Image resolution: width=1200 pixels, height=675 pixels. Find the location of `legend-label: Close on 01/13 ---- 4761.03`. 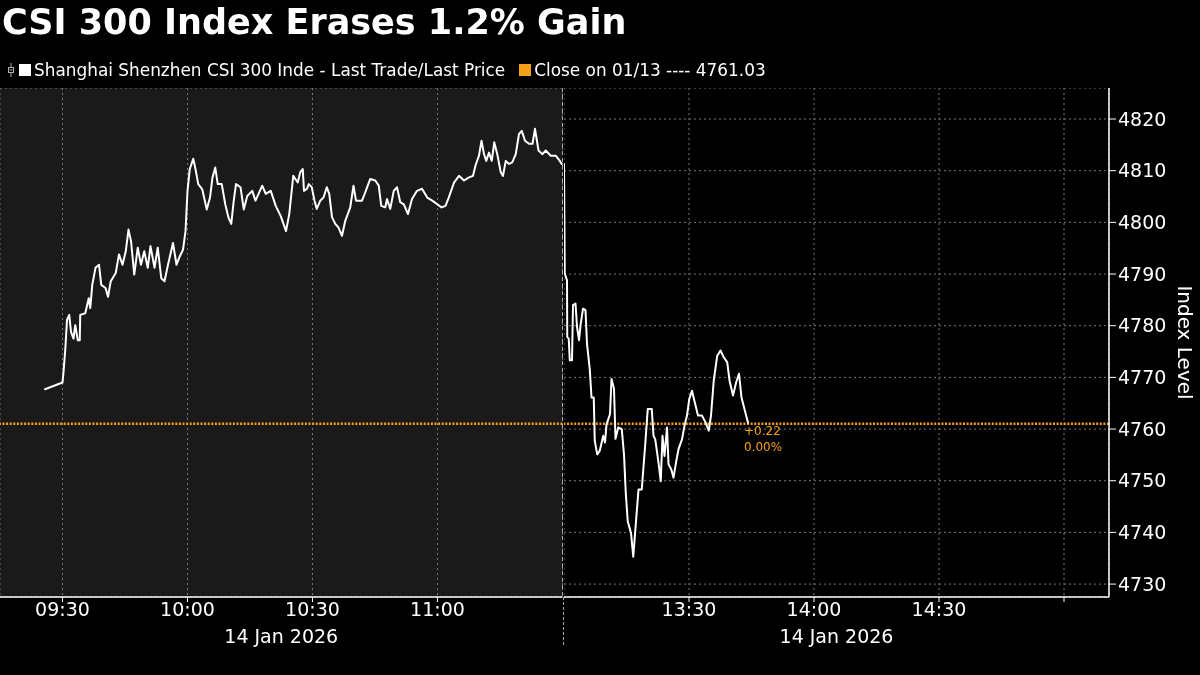

legend-label: Close on 01/13 ---- 4761.03 is located at coordinates (650, 70).